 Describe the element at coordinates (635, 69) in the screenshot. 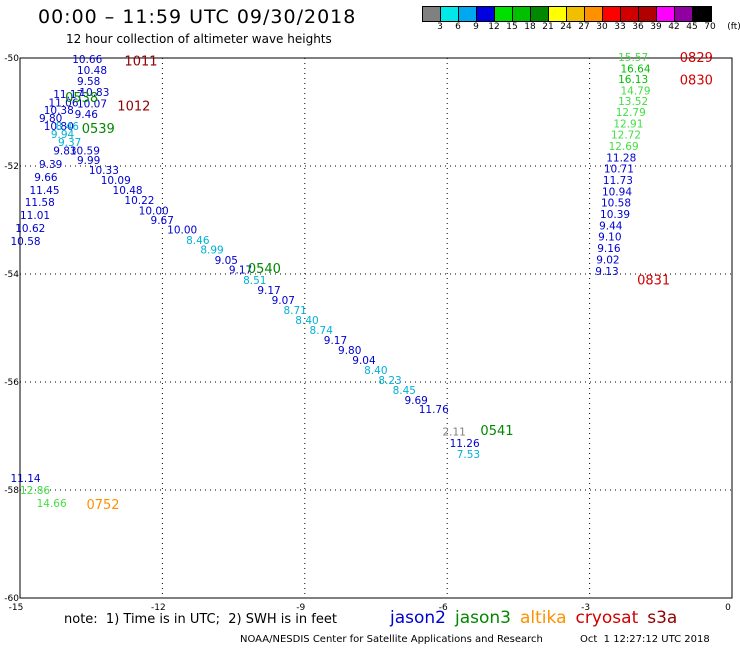

I see `wave-height-value: 16.64` at that location.